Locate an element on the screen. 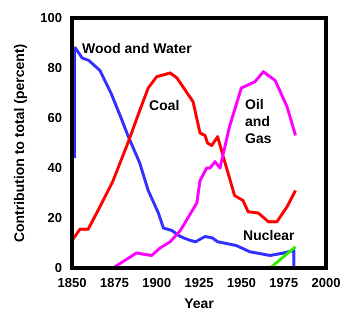 The height and width of the screenshot is (323, 355). x-tick-label: 1975 is located at coordinates (283, 282).